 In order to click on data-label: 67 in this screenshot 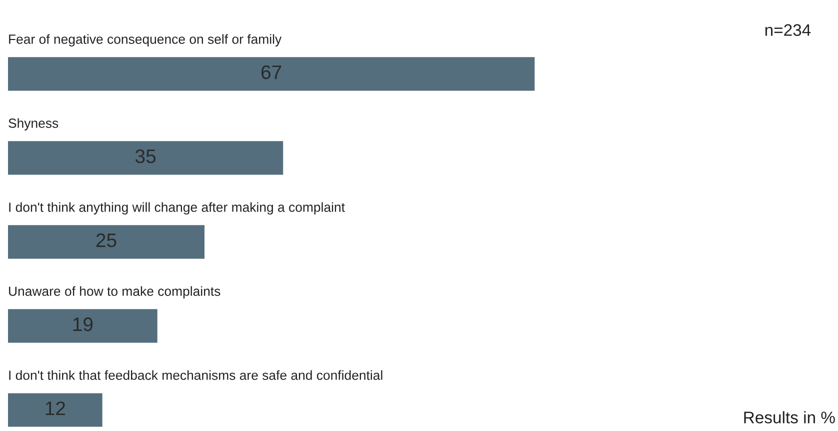, I will do `click(271, 72)`.